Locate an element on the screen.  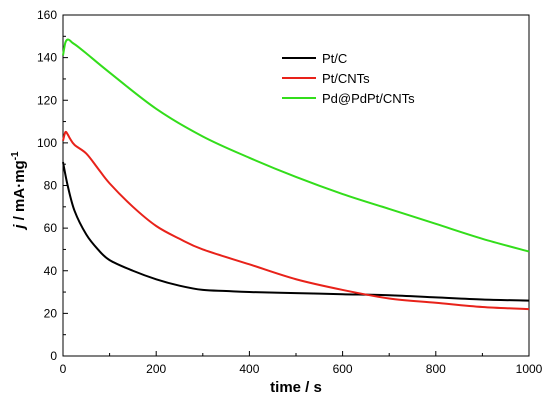
legend-label-pd-pdpt-cnts: Pd@PdPt/CNTs is located at coordinates (368, 98).